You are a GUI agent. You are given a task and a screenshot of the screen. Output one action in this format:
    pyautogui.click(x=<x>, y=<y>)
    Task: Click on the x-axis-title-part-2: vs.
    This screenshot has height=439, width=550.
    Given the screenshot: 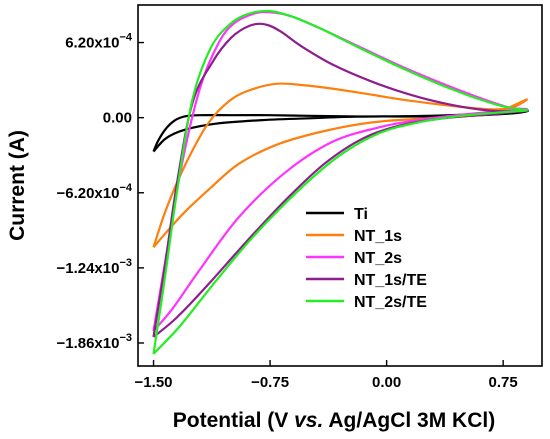 What is the action you would take?
    pyautogui.click(x=308, y=420)
    